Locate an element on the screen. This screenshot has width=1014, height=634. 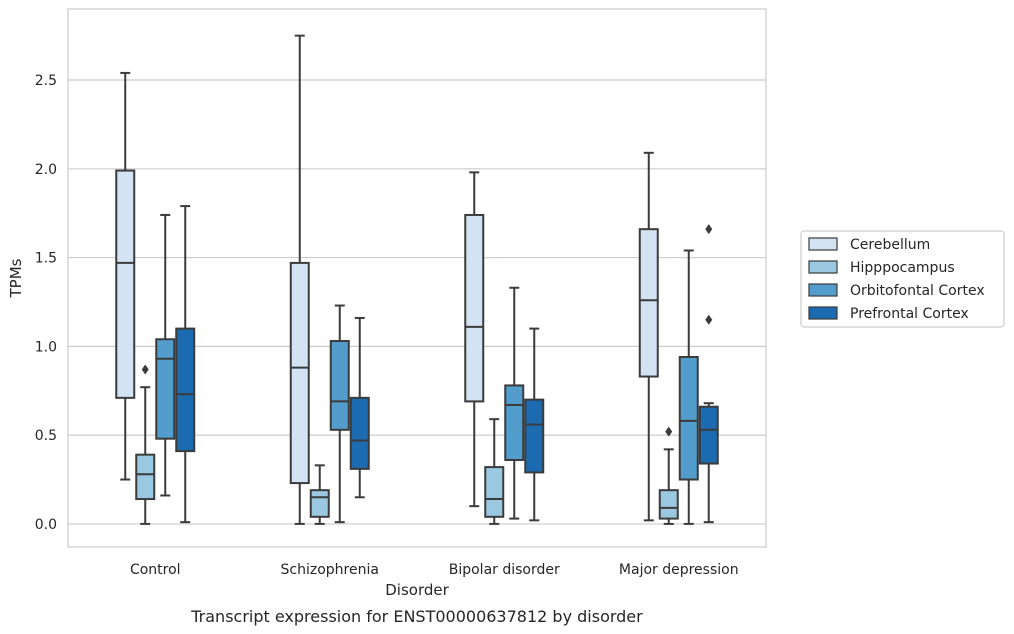
y-axis-label: TPMs is located at coordinates (16, 278).